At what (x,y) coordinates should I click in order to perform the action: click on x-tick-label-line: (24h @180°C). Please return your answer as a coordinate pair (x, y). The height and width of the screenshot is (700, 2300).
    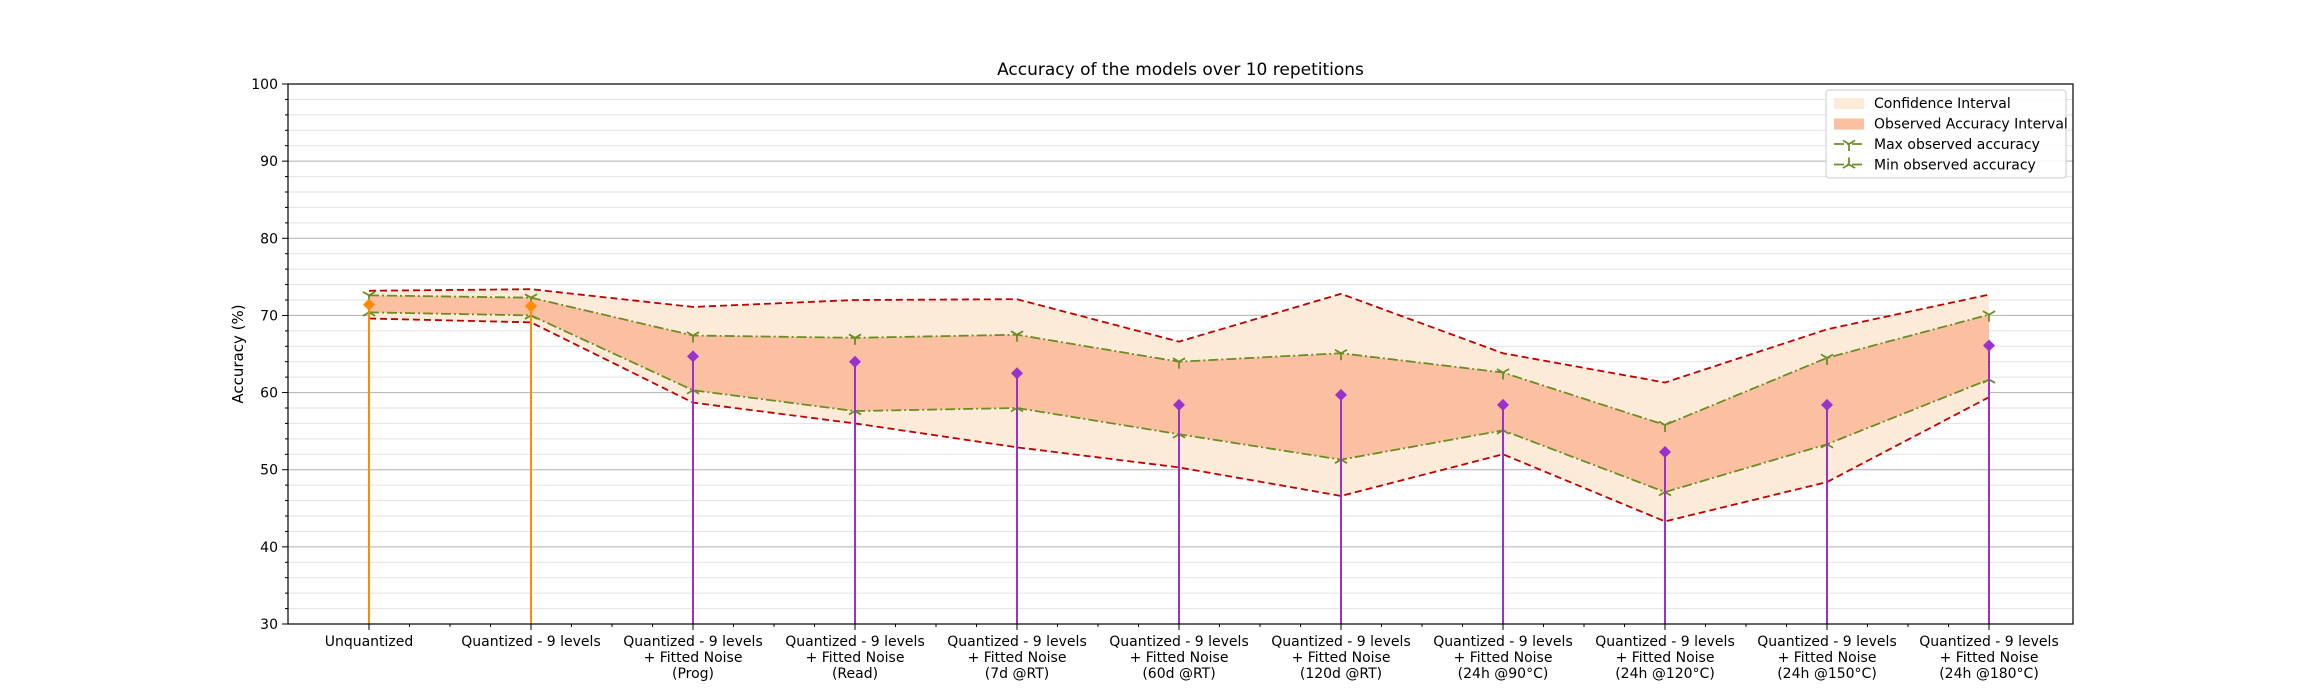
    Looking at the image, I should click on (1989, 674).